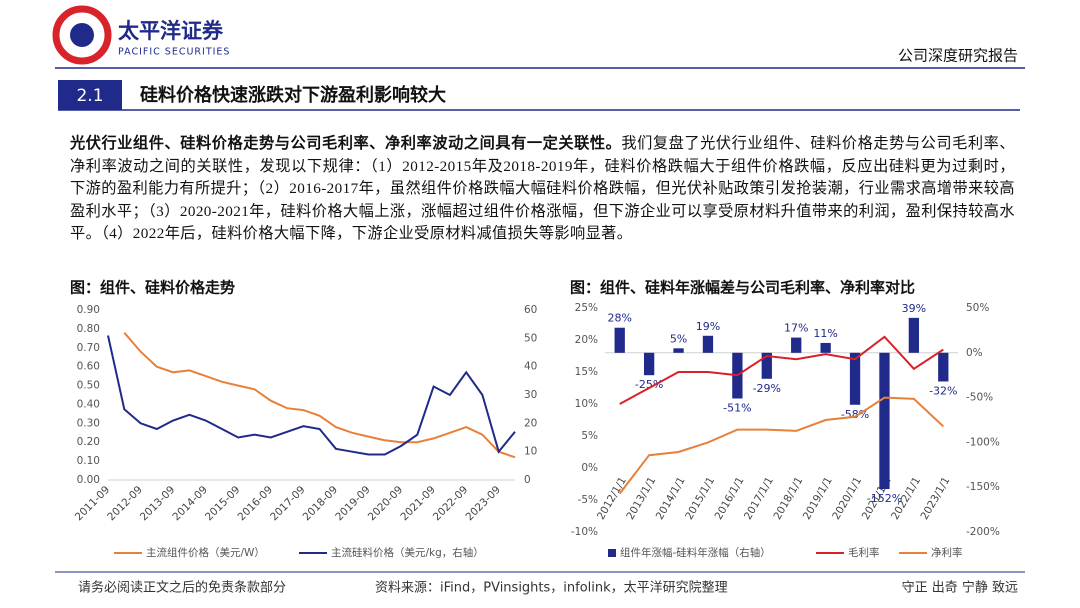 The image size is (1080, 608). Describe the element at coordinates (88, 329) in the screenshot. I see `y-tick-label: 0.80` at that location.